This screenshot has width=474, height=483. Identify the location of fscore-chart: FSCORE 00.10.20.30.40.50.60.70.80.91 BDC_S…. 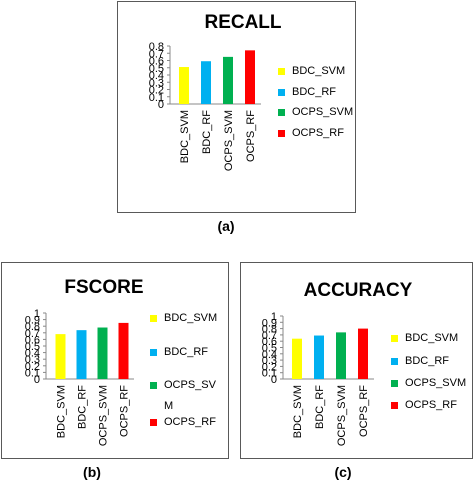
(121, 361).